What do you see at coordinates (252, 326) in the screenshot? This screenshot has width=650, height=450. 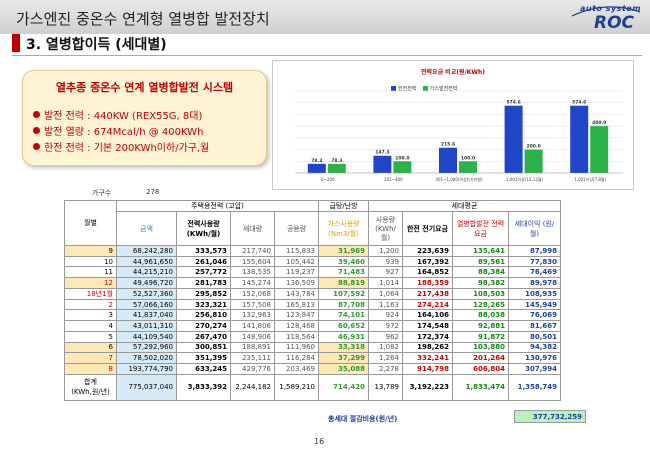 I see `row-household: 141,806` at bounding box center [252, 326].